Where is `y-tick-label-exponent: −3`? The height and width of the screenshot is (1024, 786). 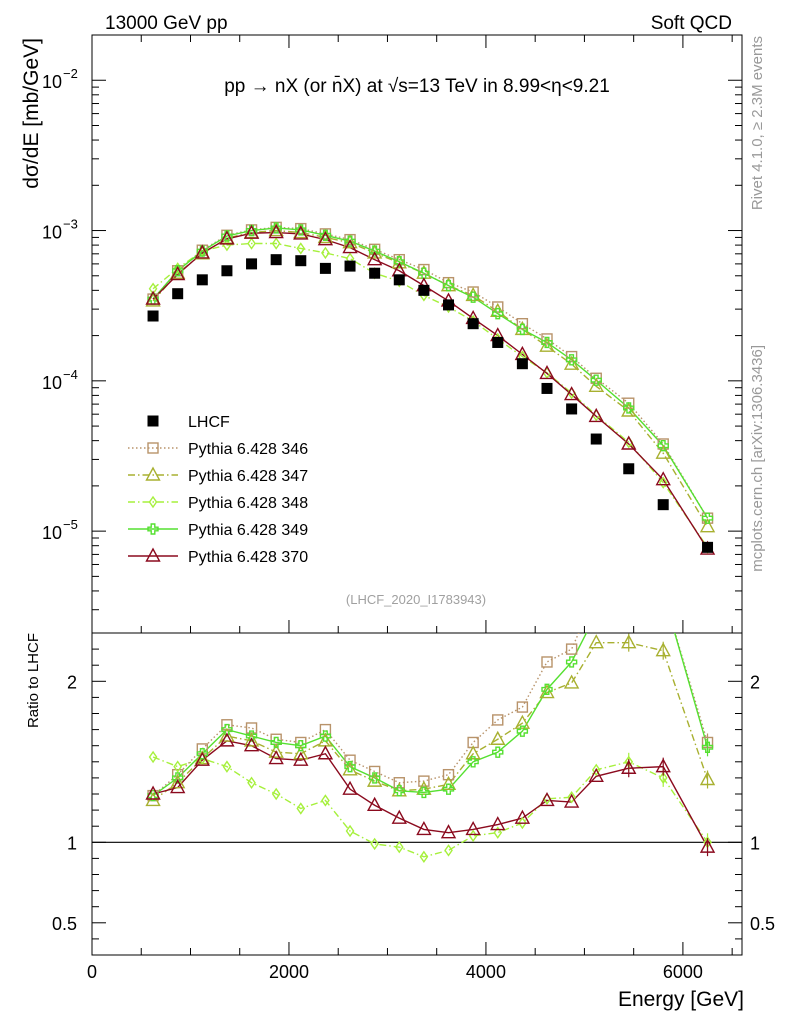 y-tick-label-exponent: −3 is located at coordinates (70, 224).